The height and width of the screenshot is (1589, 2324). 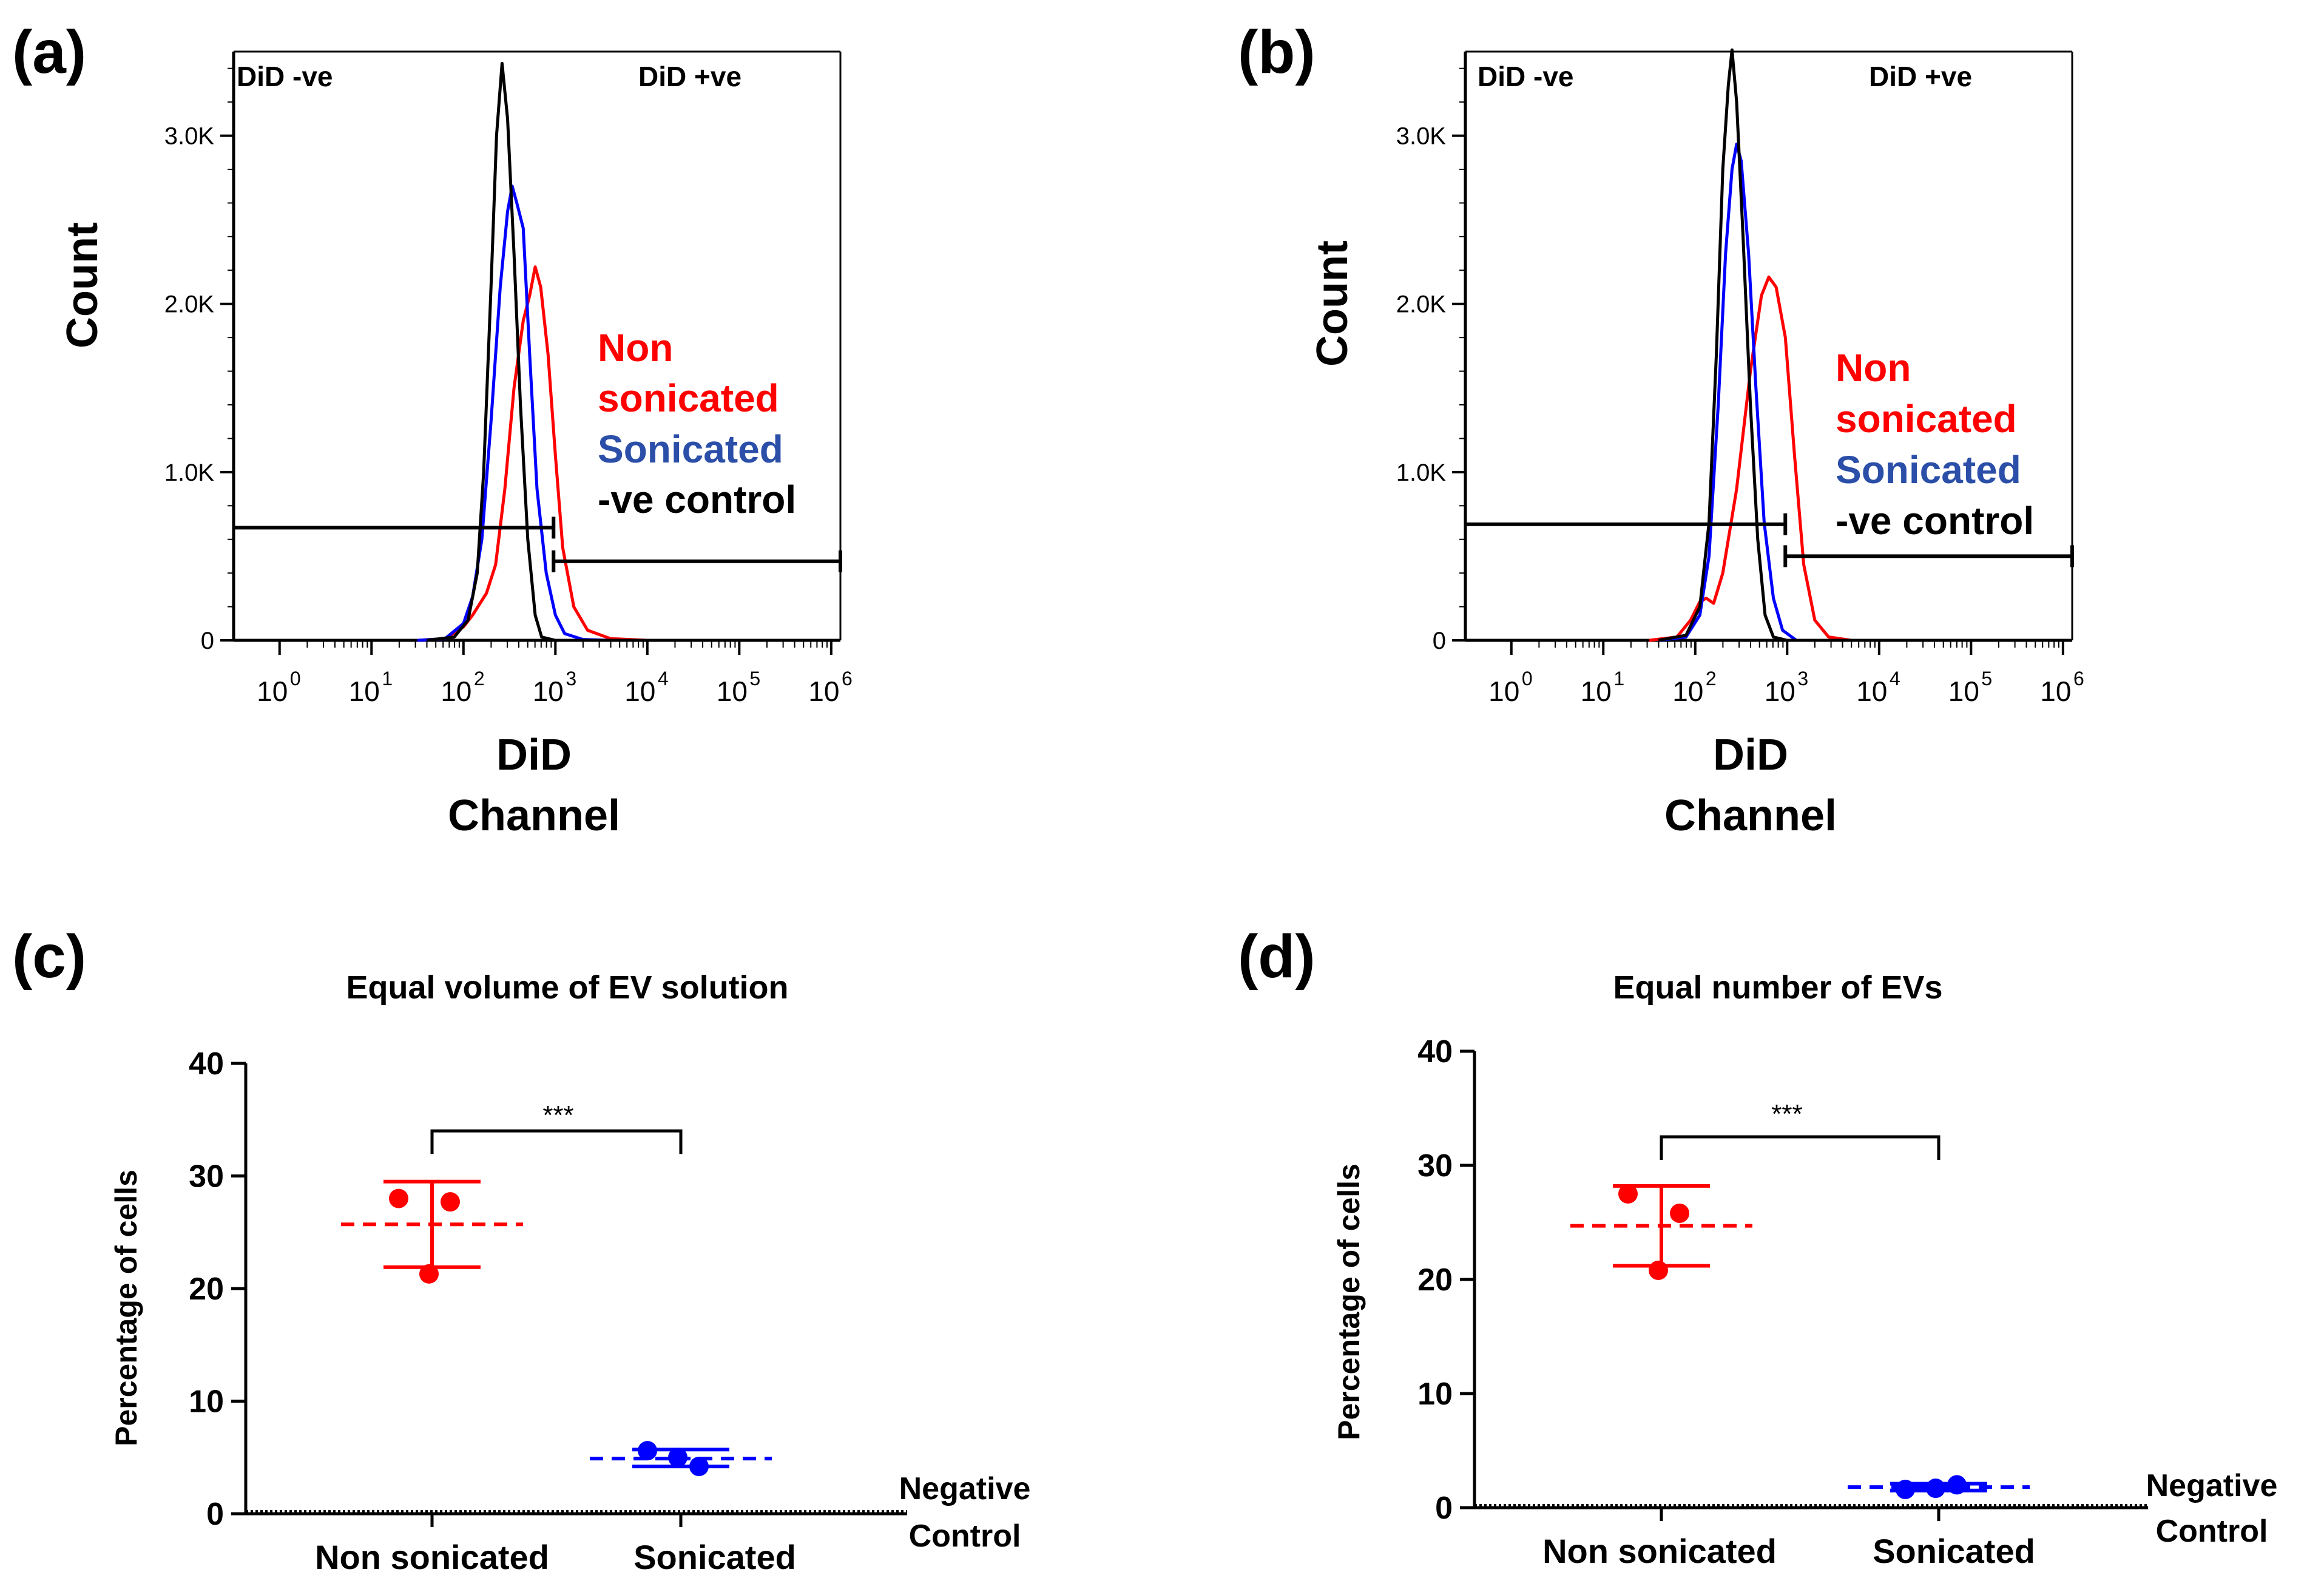 I want to click on hist-a-gate-neg-label: DiD -ve, so click(x=285, y=76).